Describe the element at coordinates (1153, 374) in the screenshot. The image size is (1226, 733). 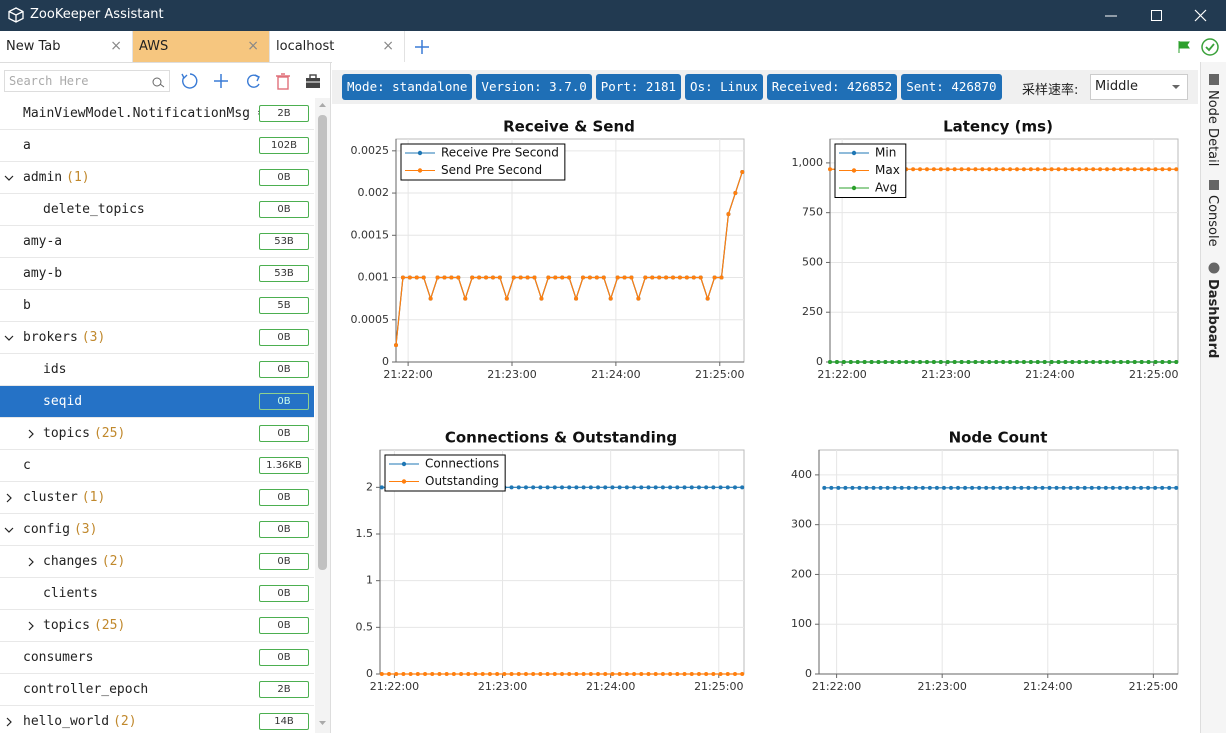
I see `x-tick-label: 21:25:00` at that location.